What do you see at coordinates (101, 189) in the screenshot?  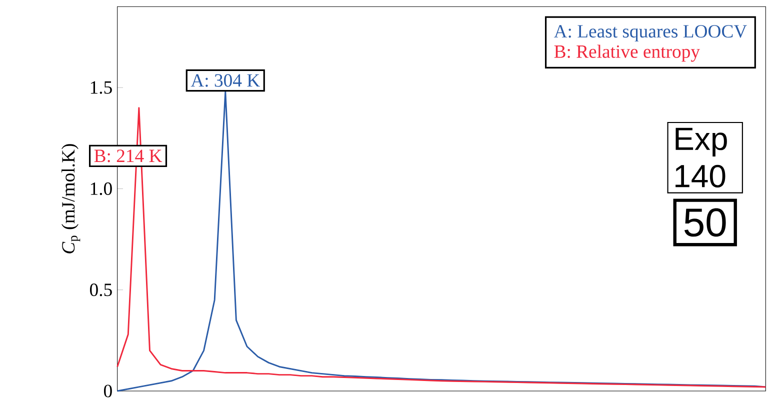 I see `y-tick-label: 1.0` at bounding box center [101, 189].